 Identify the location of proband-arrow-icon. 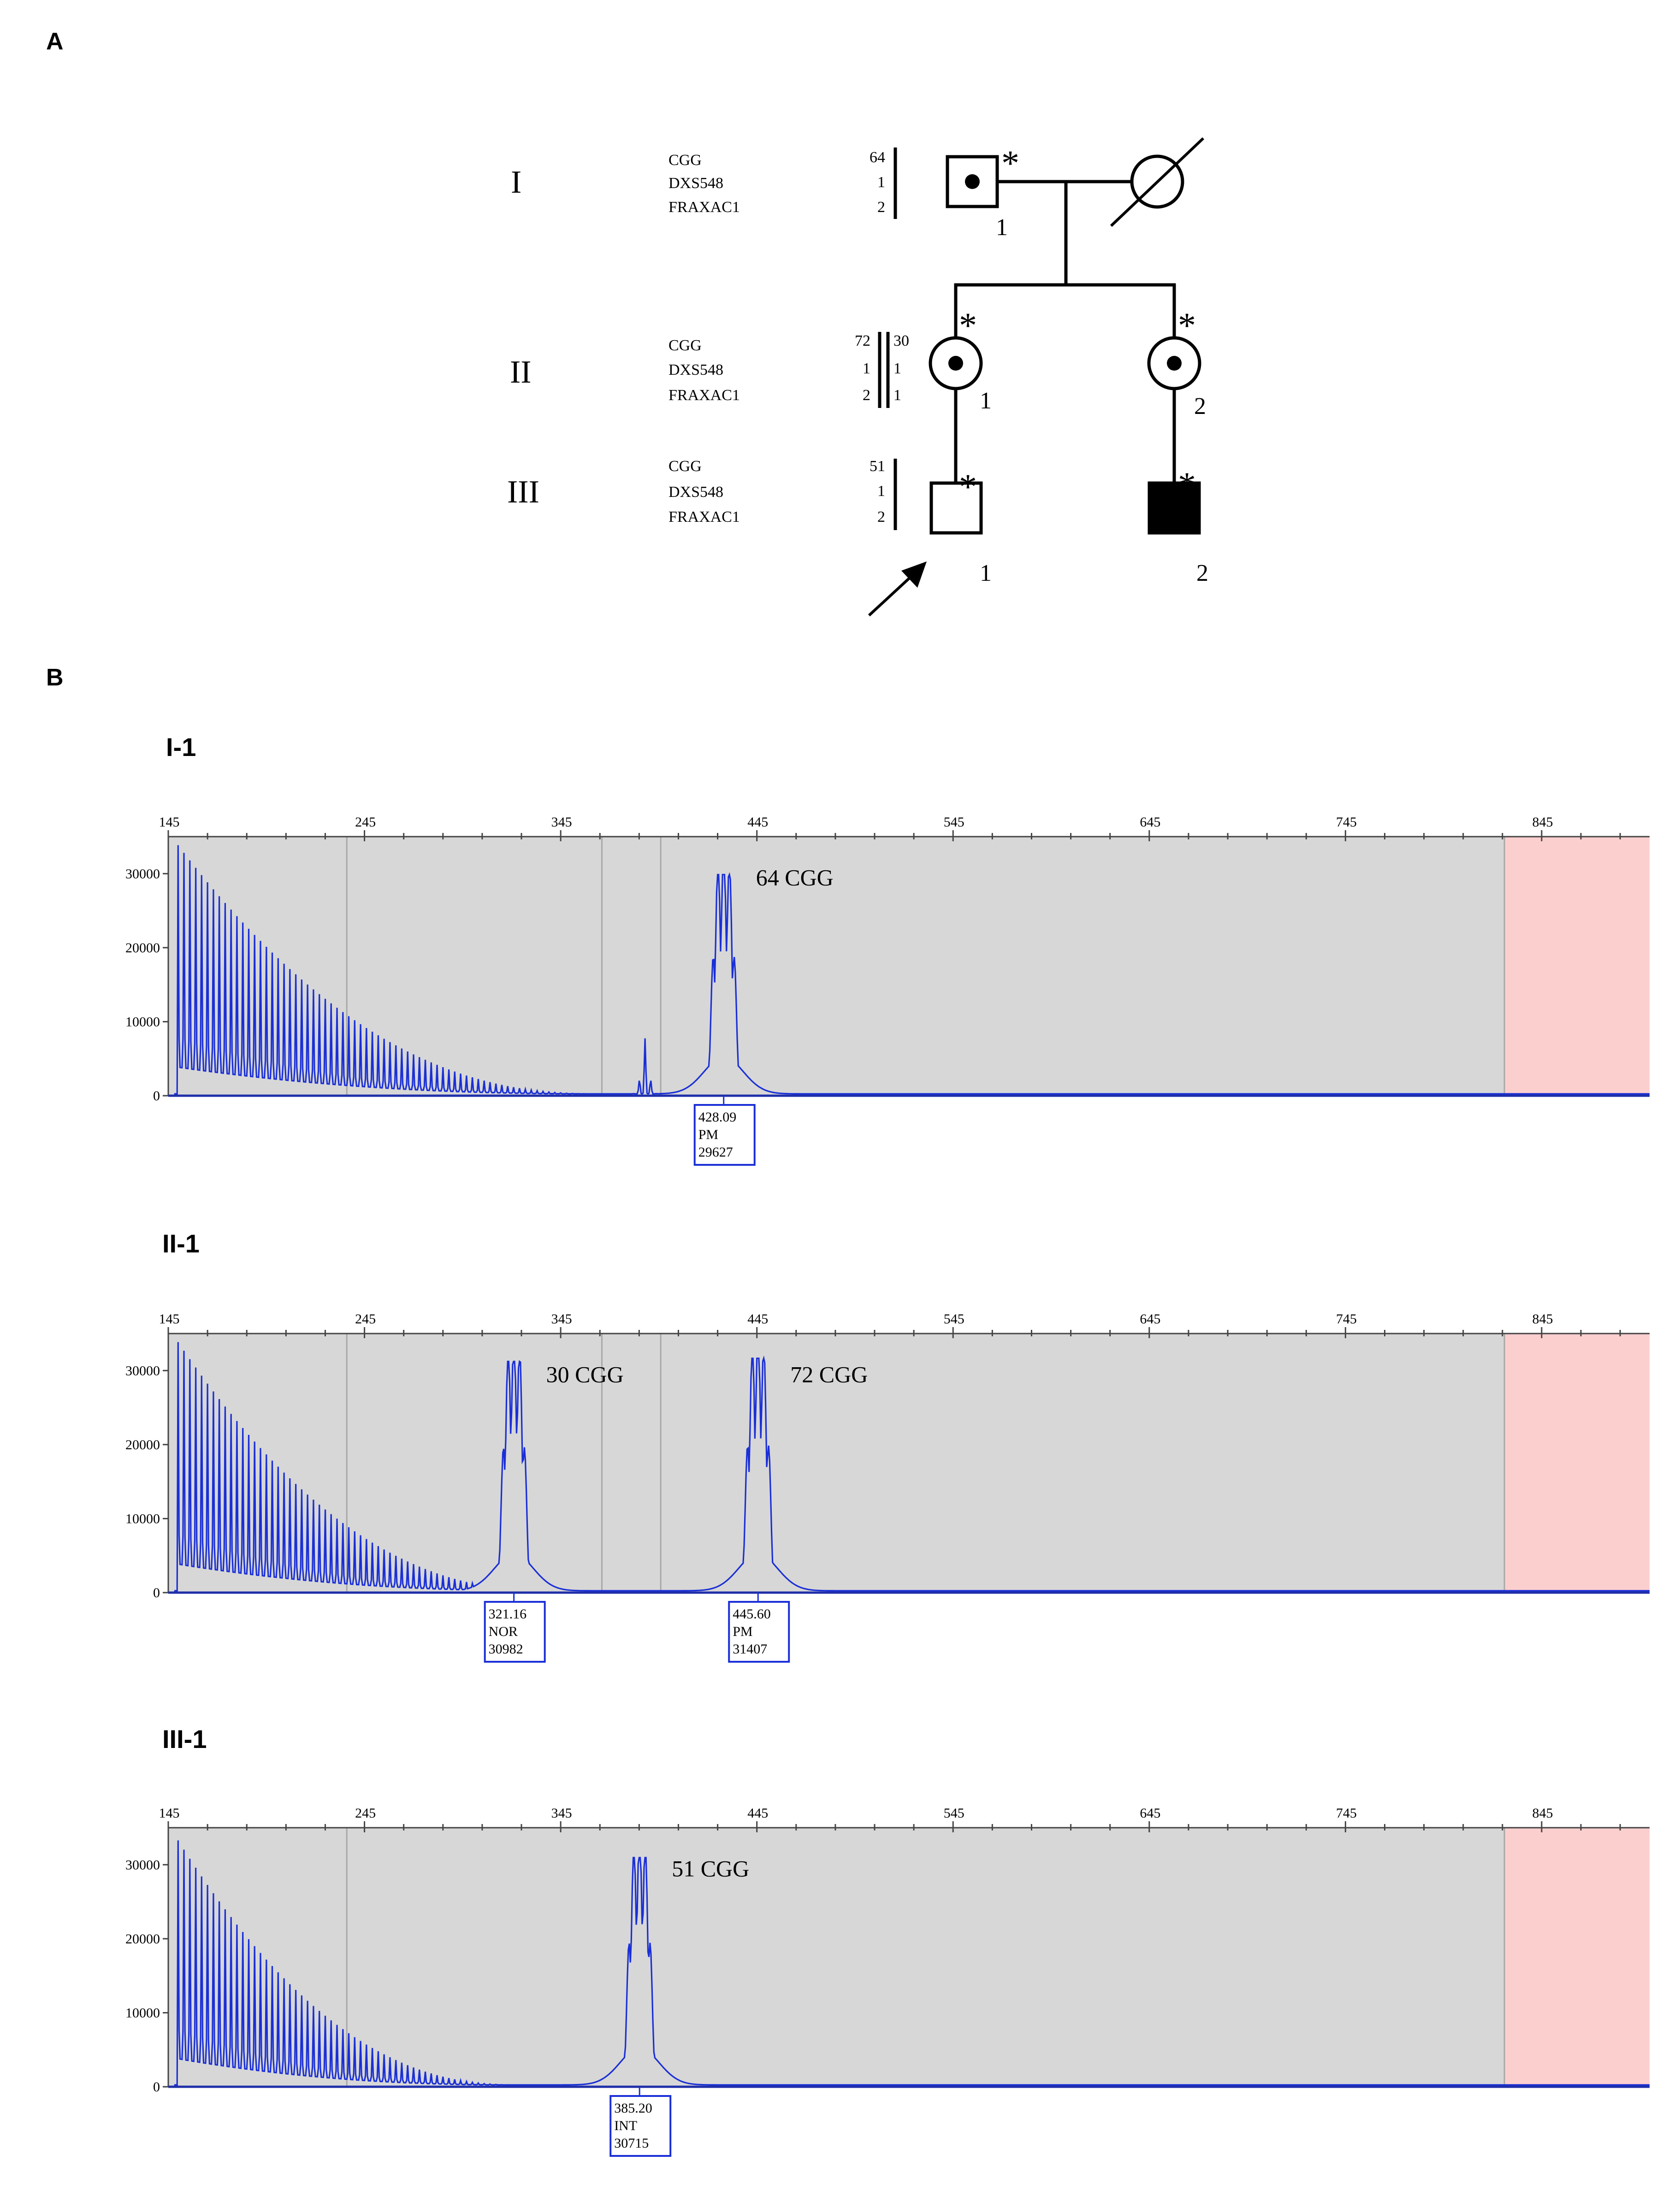
(897, 589).